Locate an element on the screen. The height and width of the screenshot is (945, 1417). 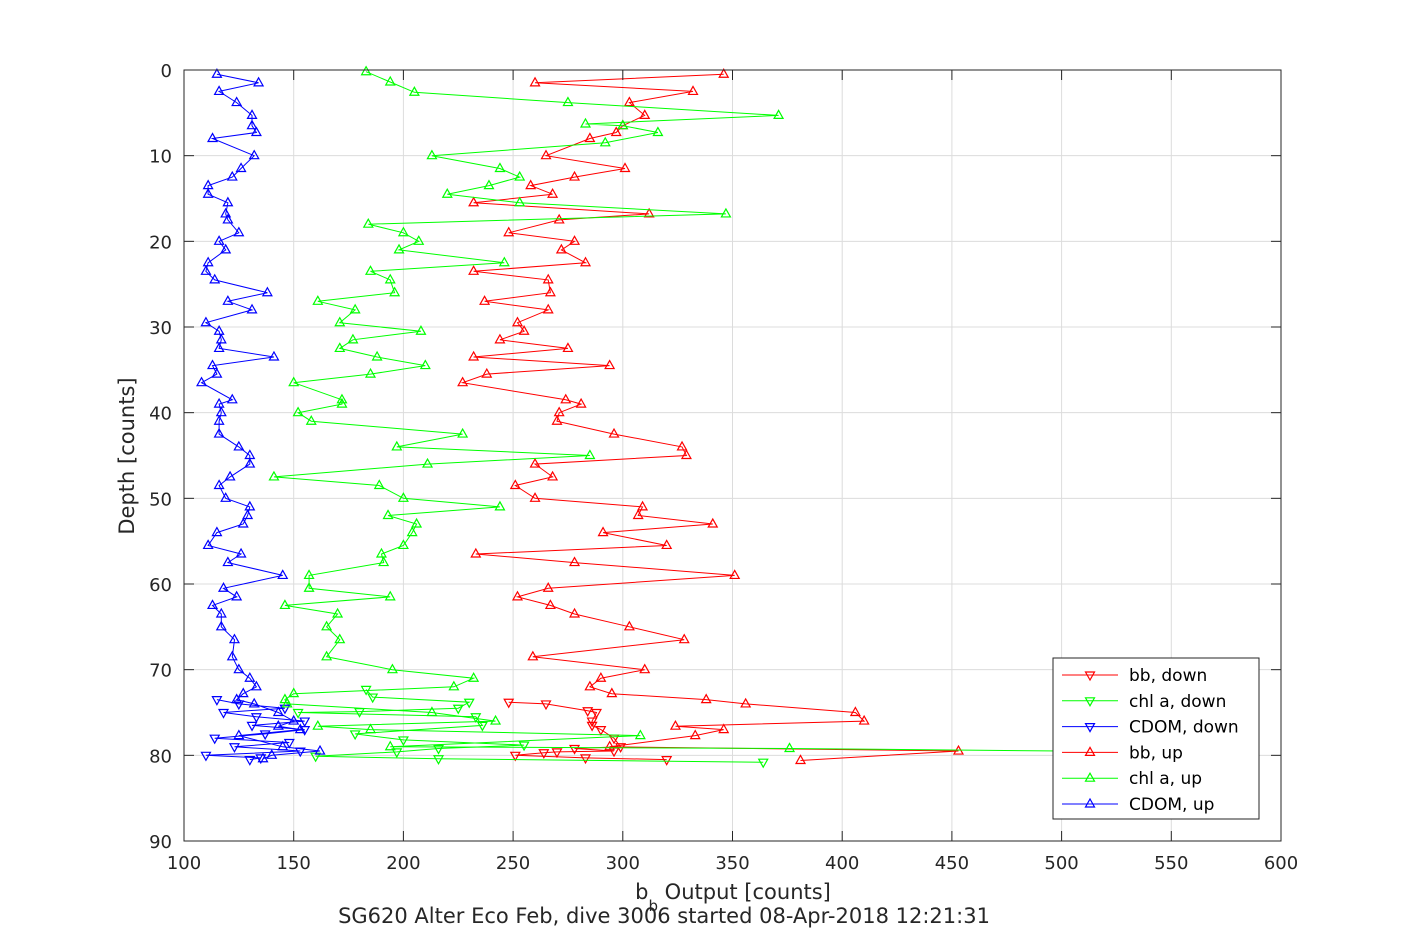
x-axis-label-subscript: b is located at coordinates (653, 906).